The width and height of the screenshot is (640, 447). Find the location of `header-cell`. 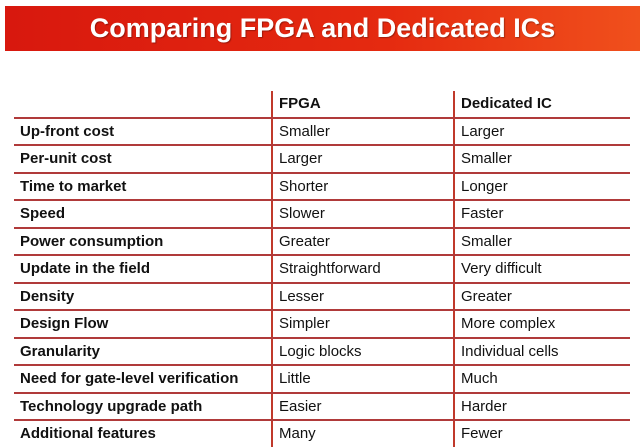

header-cell is located at coordinates (143, 105).